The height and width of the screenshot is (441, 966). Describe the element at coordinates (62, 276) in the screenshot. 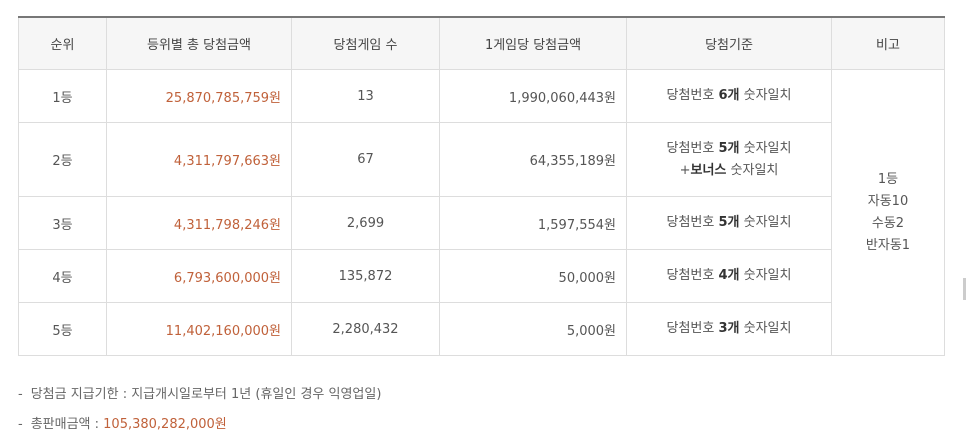

I see `rank-cell: 4등` at that location.